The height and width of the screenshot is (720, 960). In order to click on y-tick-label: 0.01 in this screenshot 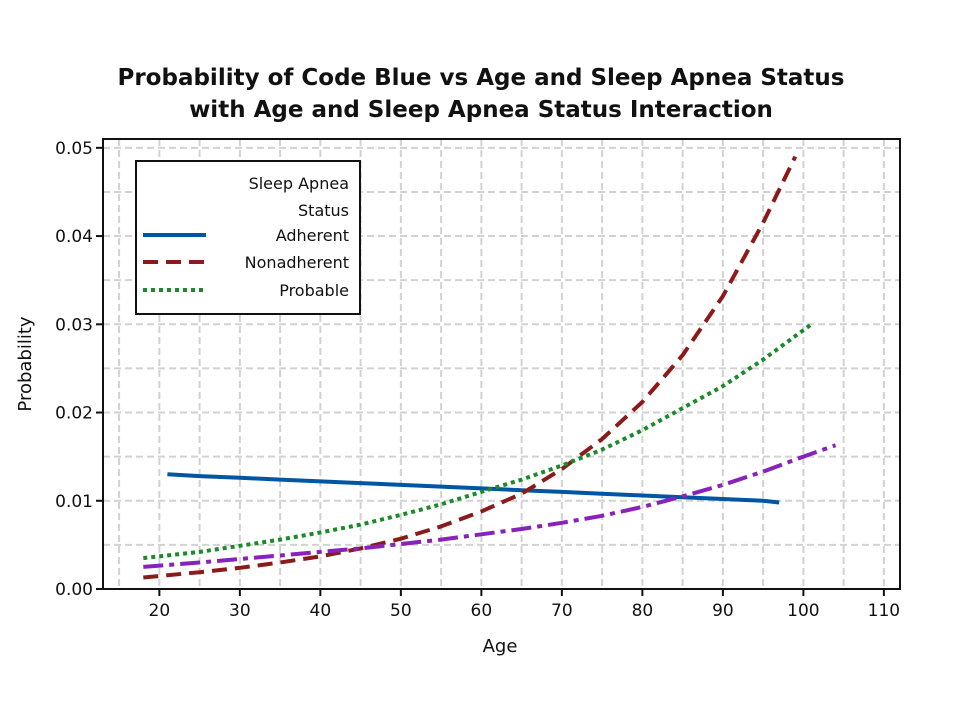, I will do `click(74, 502)`.